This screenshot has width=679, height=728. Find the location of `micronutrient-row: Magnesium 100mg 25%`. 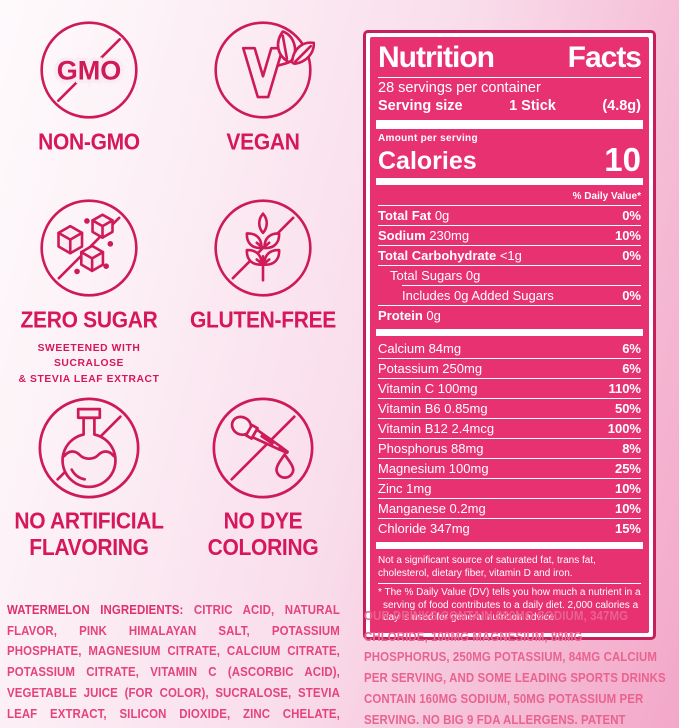

micronutrient-row: Magnesium 100mg 25% is located at coordinates (509, 469).